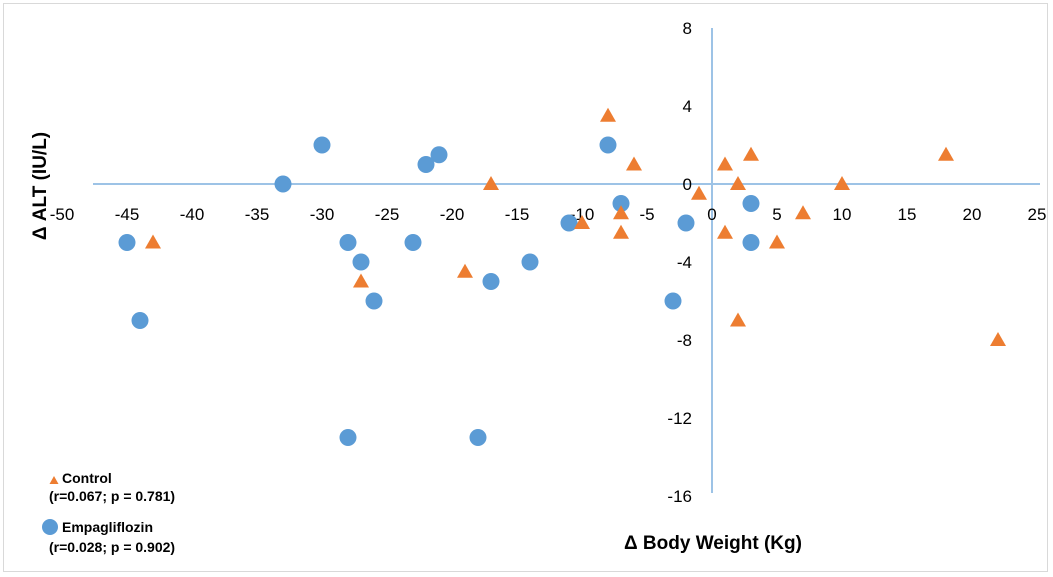  What do you see at coordinates (711, 214) in the screenshot?
I see `x-tick-label: 0` at bounding box center [711, 214].